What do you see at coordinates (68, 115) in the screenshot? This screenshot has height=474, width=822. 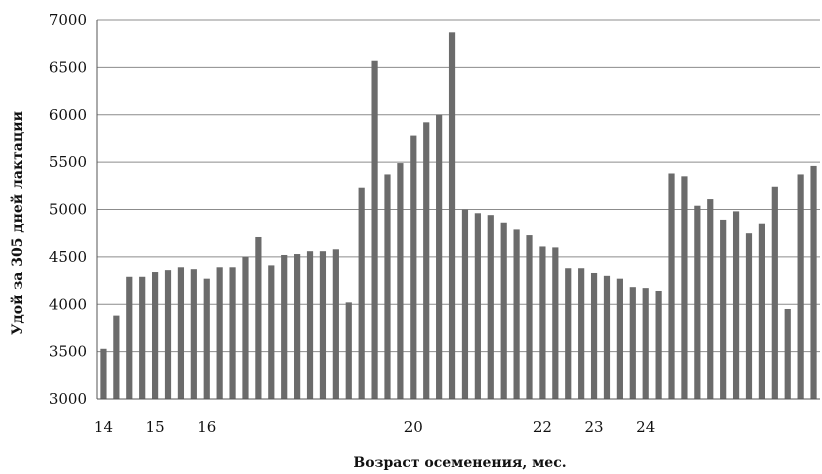 I see `y-tick-label: 6000` at bounding box center [68, 115].